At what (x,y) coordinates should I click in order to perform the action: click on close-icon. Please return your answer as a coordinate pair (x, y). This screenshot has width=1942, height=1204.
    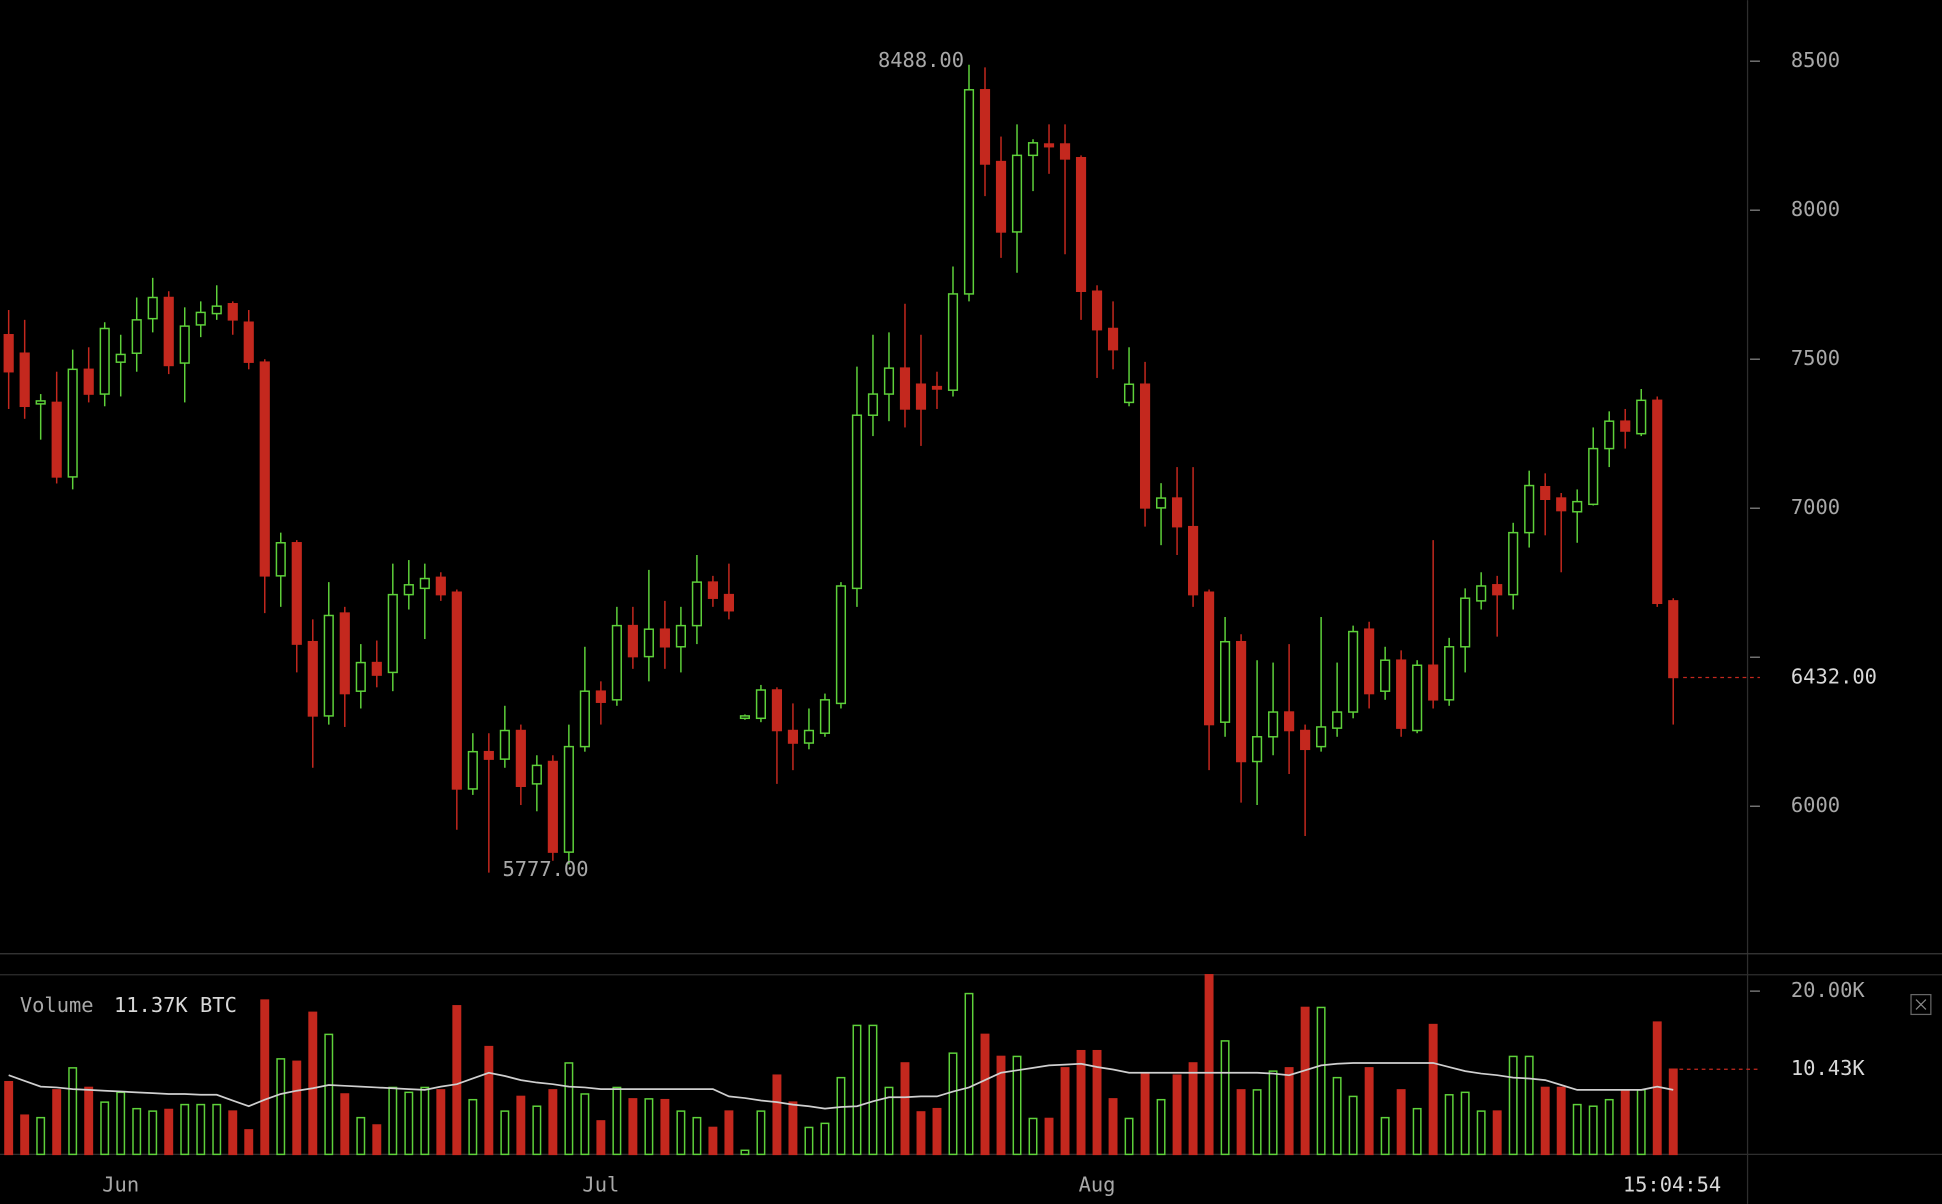
    Looking at the image, I should click on (1921, 1004).